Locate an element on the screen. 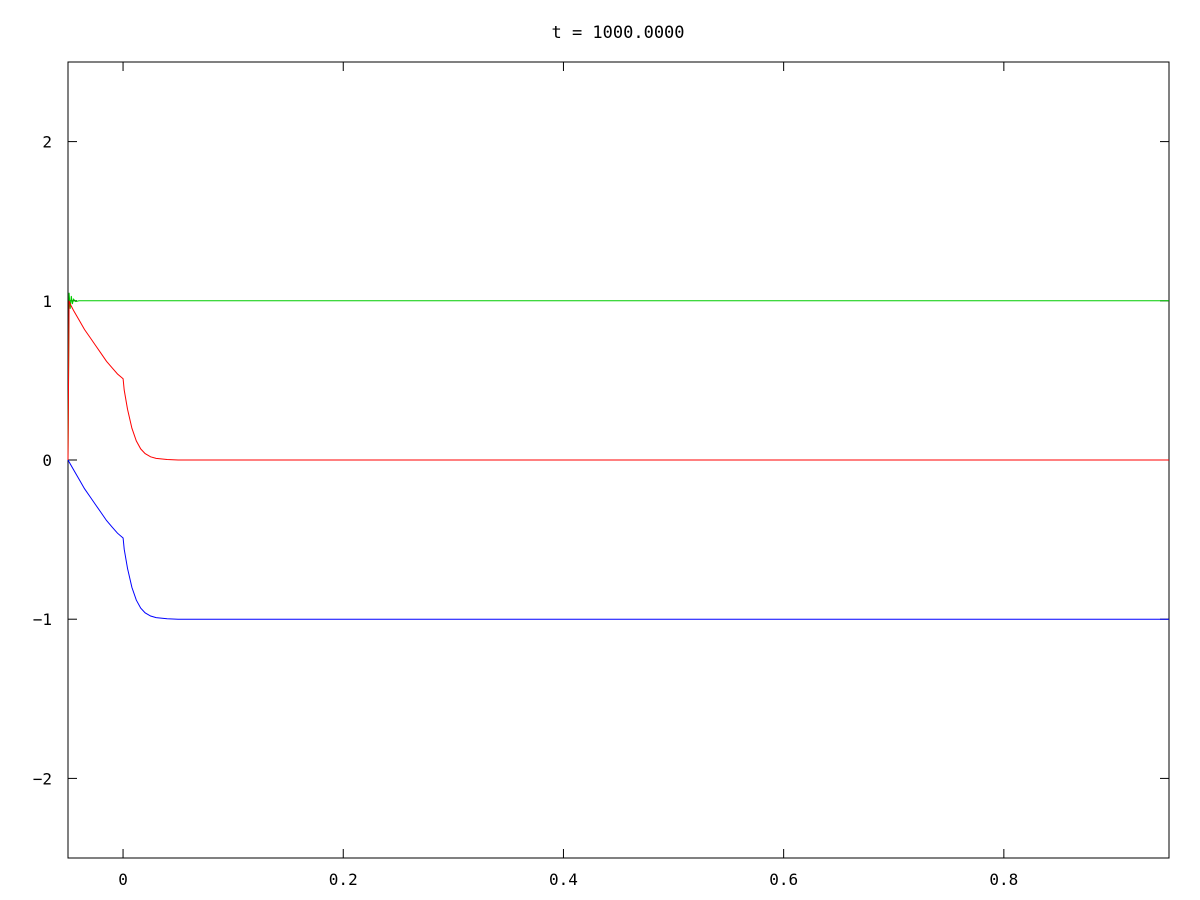 The image size is (1200, 900). x-tick-label: 0.2 is located at coordinates (343, 879).